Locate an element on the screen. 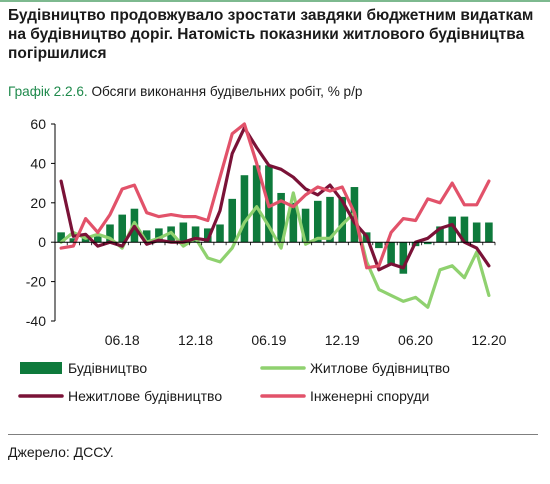 The height and width of the screenshot is (484, 550). y-tick-label: 20 is located at coordinates (38, 203).